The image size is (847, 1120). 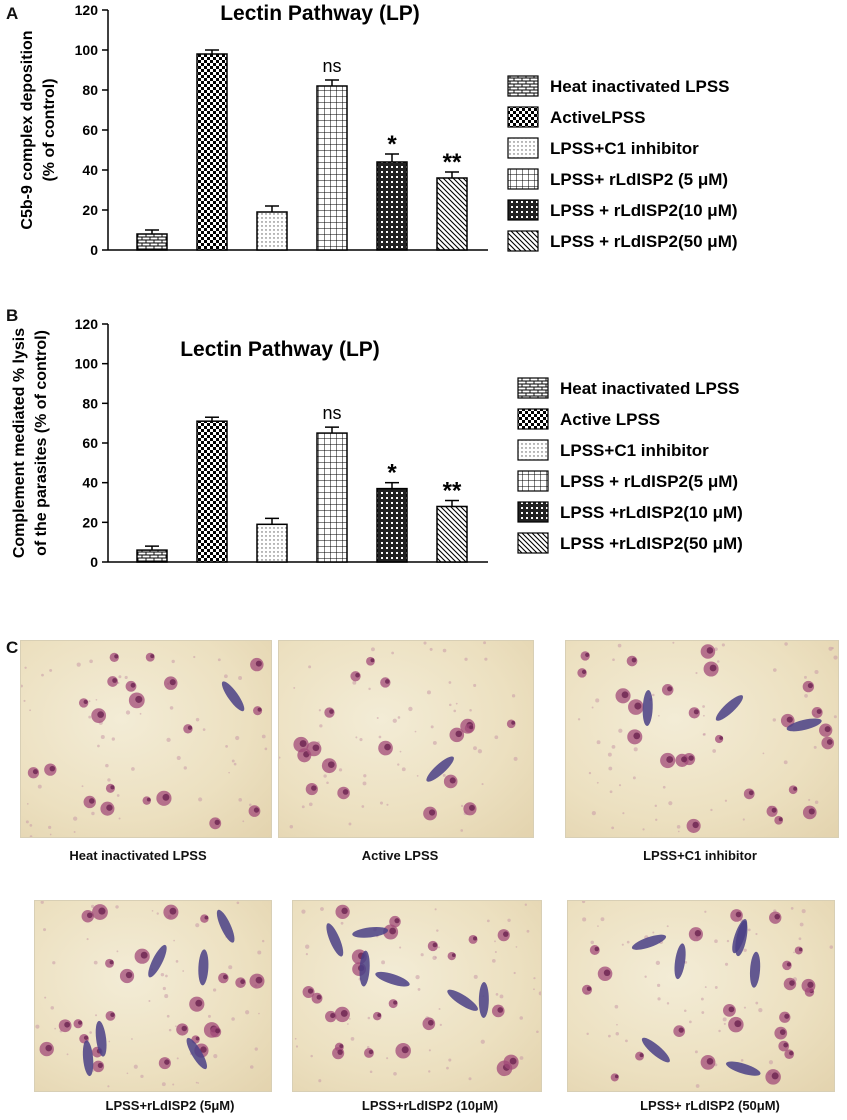 What do you see at coordinates (417, 993) in the screenshot?
I see `micrograph-image` at bounding box center [417, 993].